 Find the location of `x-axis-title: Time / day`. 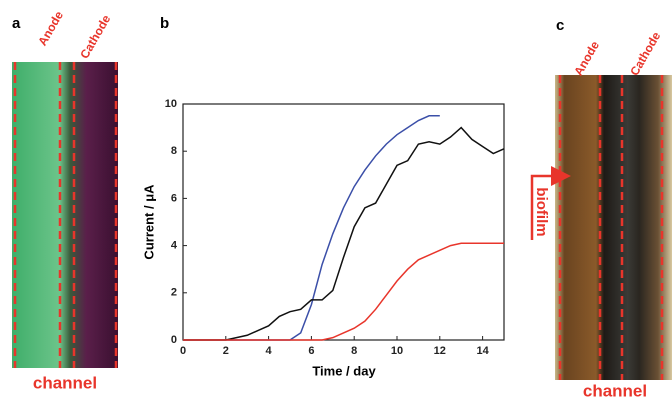

x-axis-title: Time / day is located at coordinates (344, 370).